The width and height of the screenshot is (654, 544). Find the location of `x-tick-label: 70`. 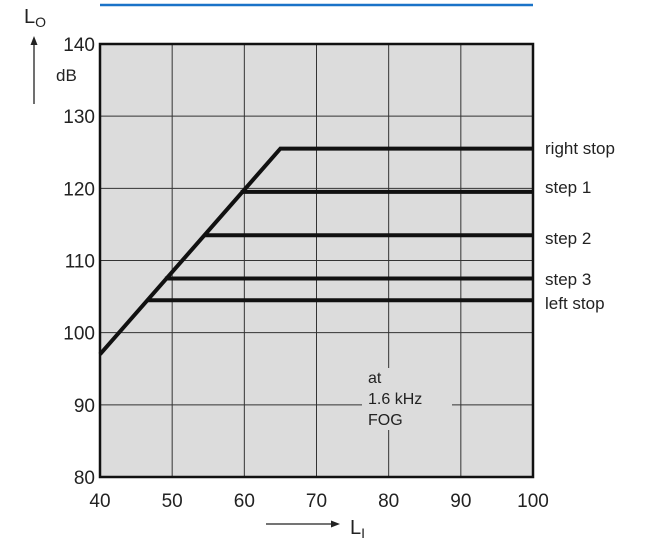

x-tick-label: 70 is located at coordinates (316, 501).